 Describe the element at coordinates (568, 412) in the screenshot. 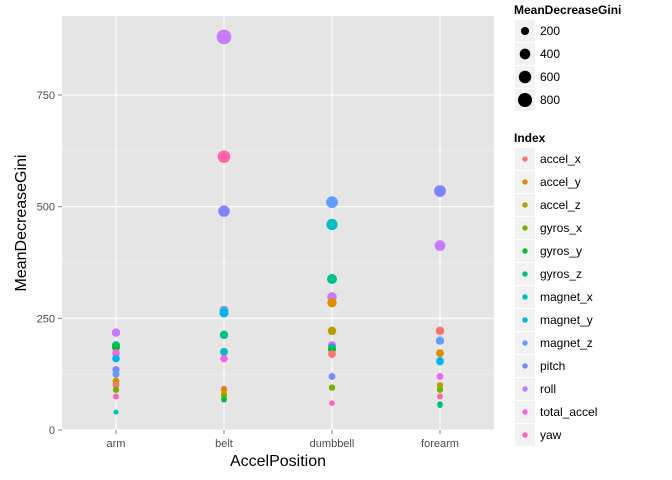

I see `color-legend-label: total_accel` at that location.